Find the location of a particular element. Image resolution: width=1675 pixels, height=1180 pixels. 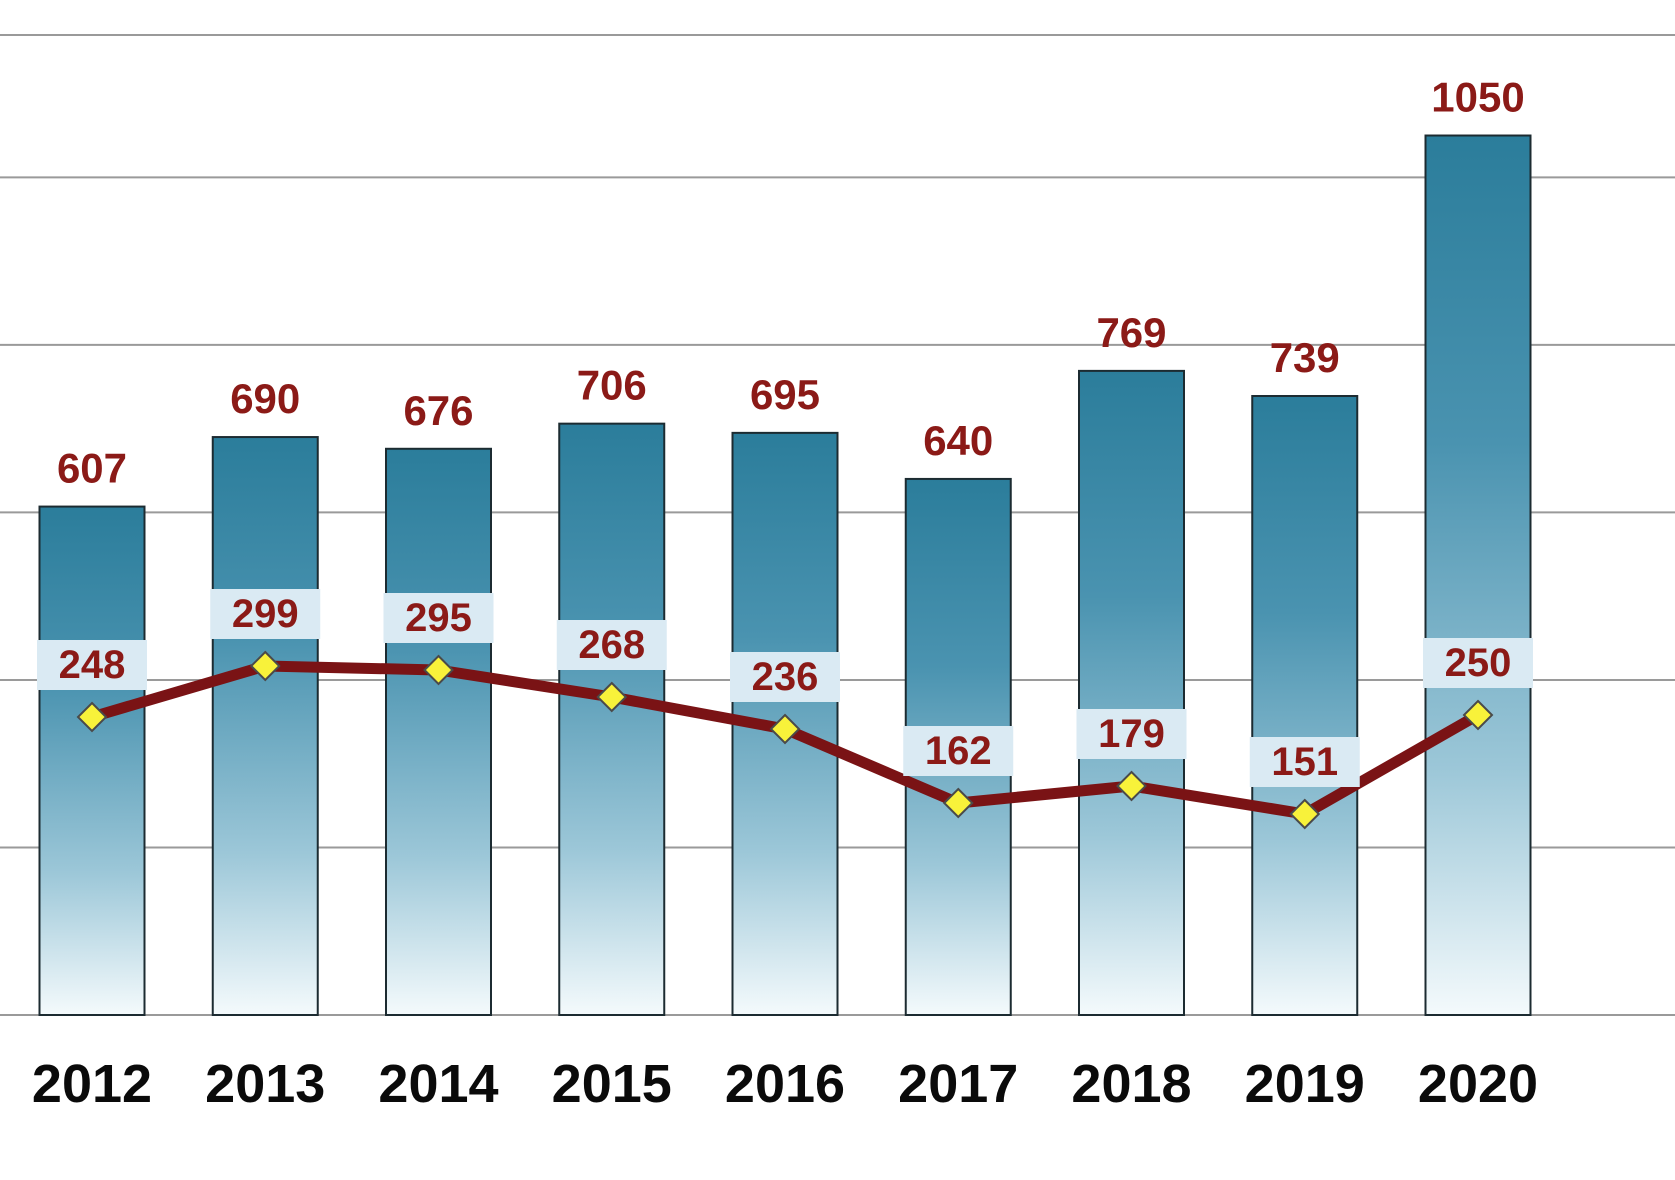

bar-2018 is located at coordinates (1131, 692).